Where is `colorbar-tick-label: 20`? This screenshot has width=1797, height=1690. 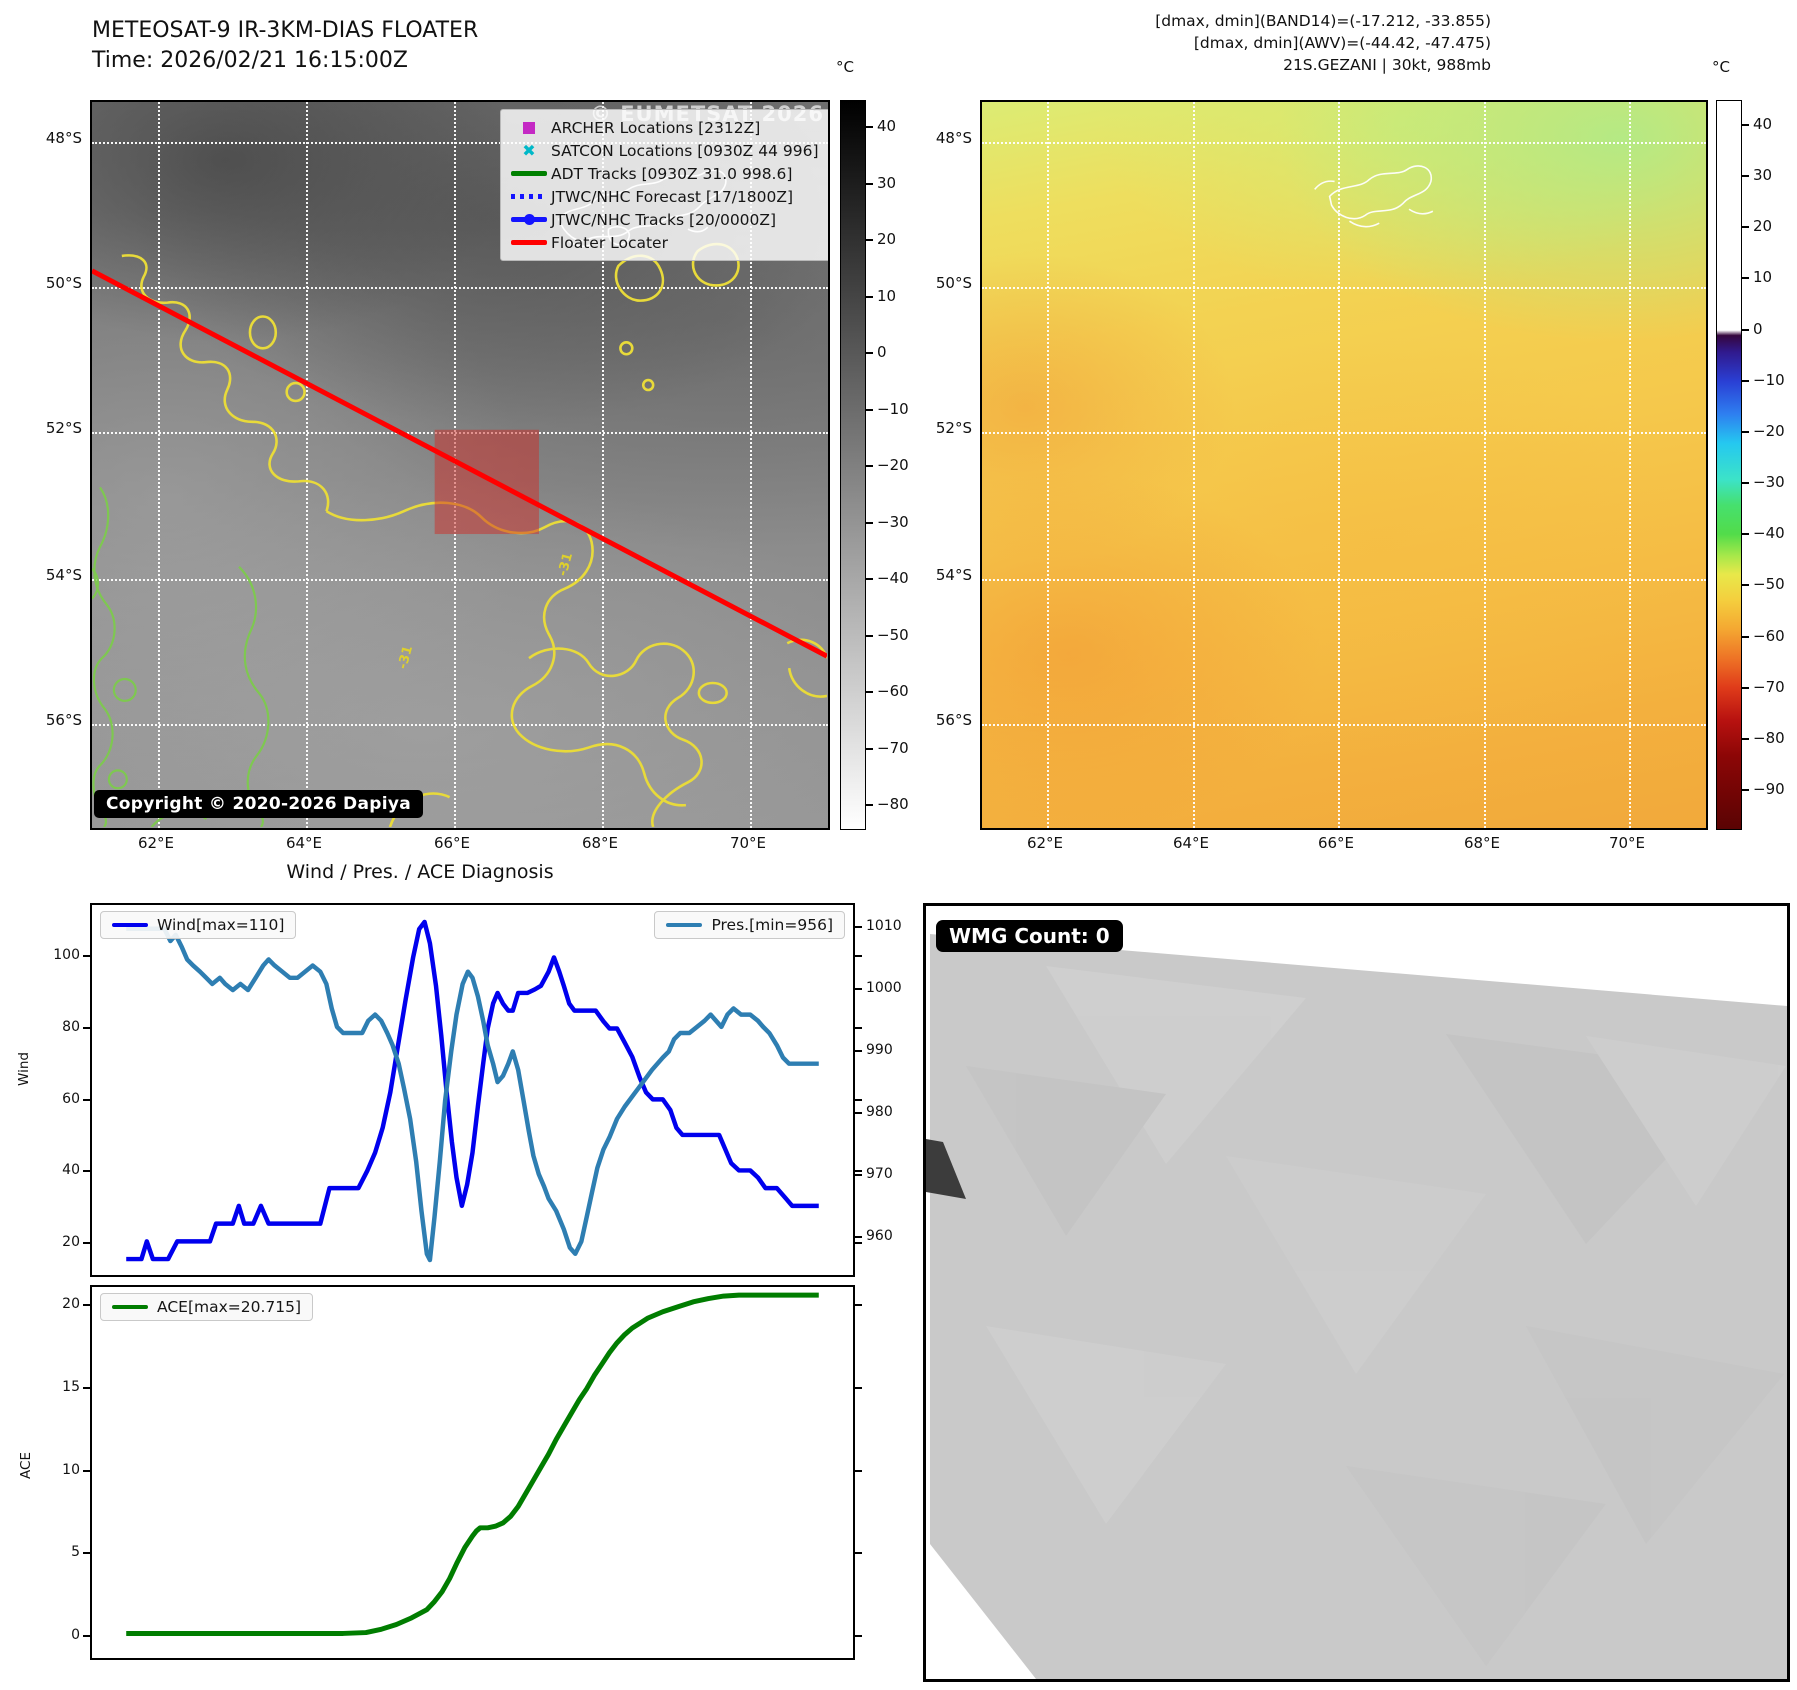 colorbar-tick-label: 20 is located at coordinates (1763, 226).